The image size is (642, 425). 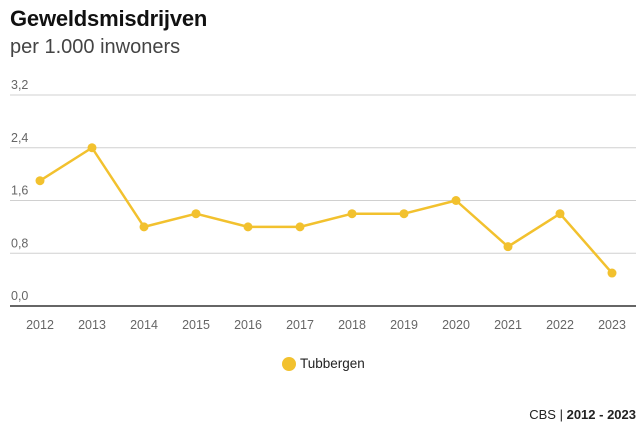 I want to click on y-tick-label: 1,6, so click(x=19, y=191).